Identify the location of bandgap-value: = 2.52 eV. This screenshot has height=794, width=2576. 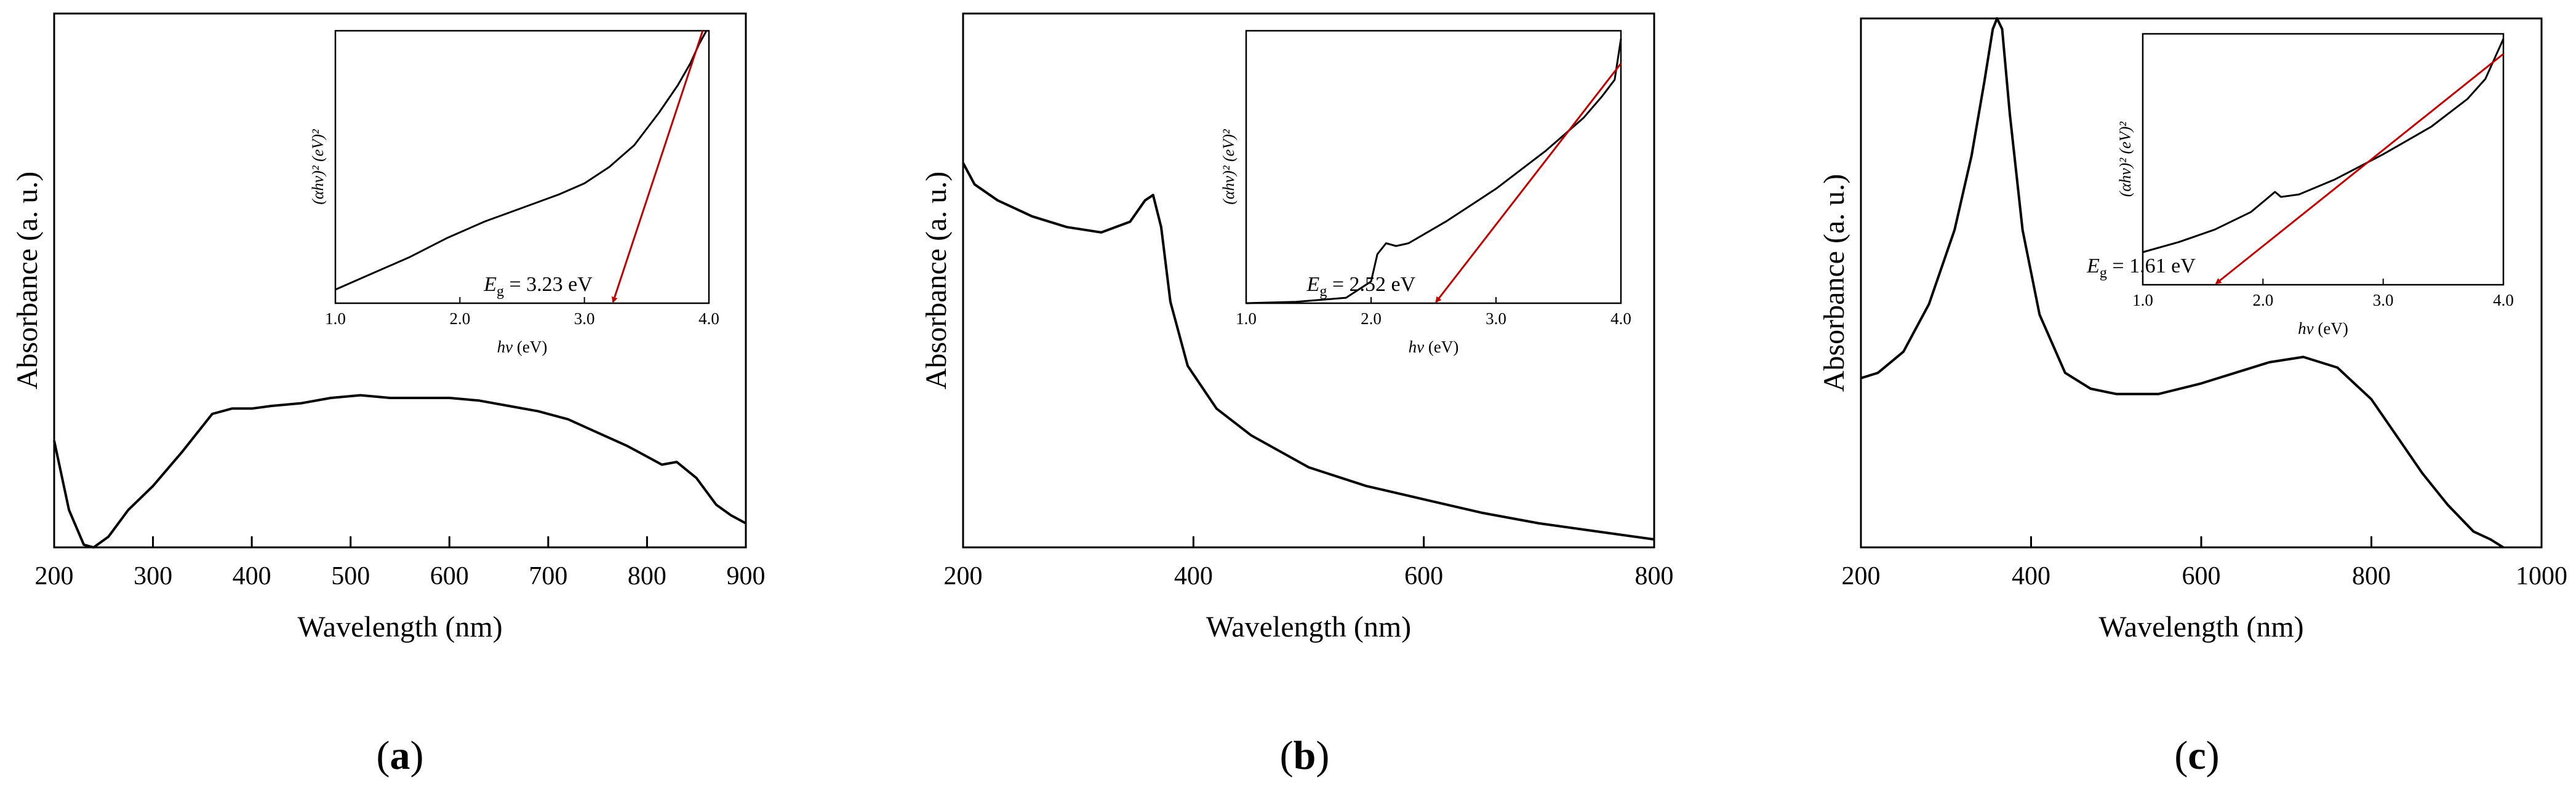
(1371, 284).